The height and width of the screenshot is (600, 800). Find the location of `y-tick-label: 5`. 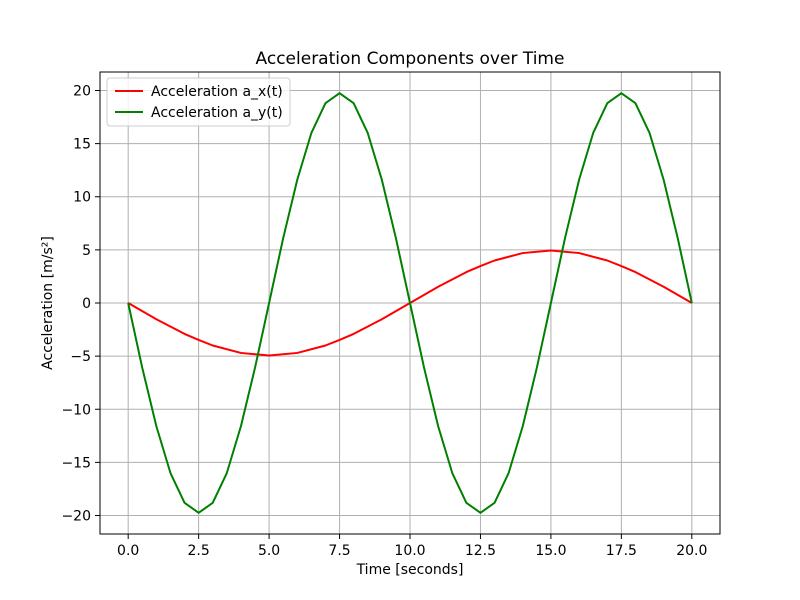

y-tick-label: 5 is located at coordinates (86, 251).